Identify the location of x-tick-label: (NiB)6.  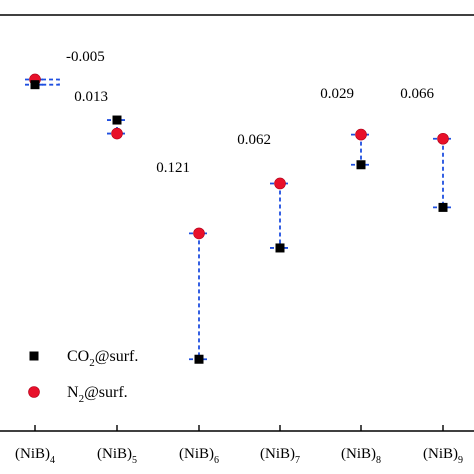
(199, 456).